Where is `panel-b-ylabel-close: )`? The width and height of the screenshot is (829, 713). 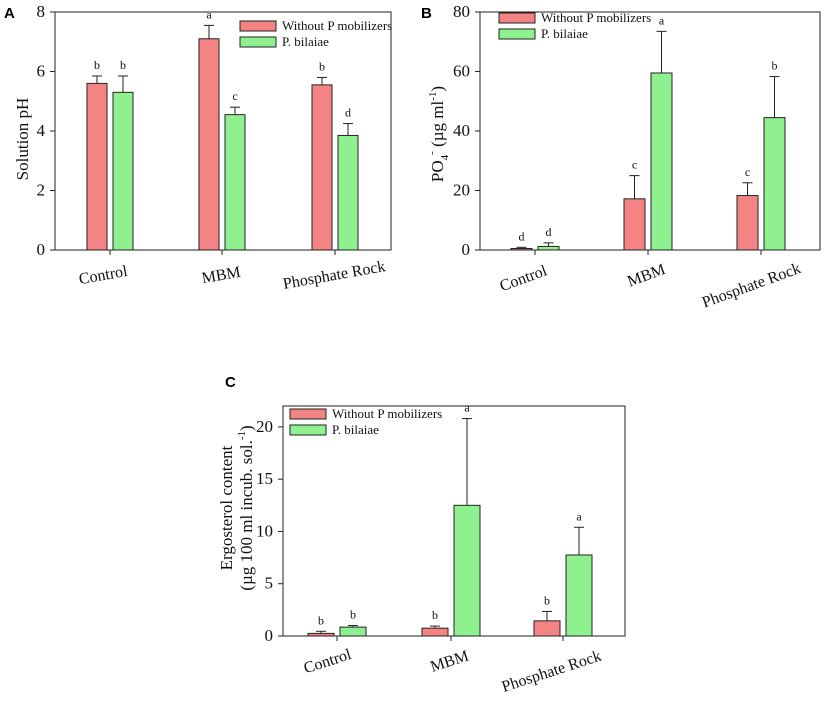
panel-b-ylabel-close: ) is located at coordinates (437, 89).